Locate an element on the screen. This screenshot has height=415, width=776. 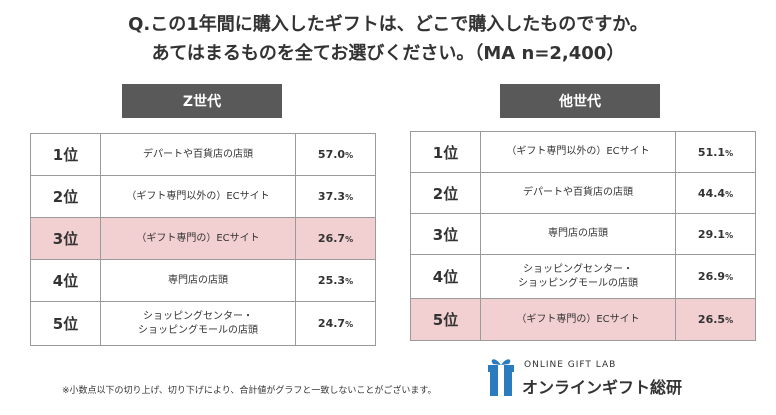
table-row: 4位 専門店の店頭 25.3% is located at coordinates (203, 280).